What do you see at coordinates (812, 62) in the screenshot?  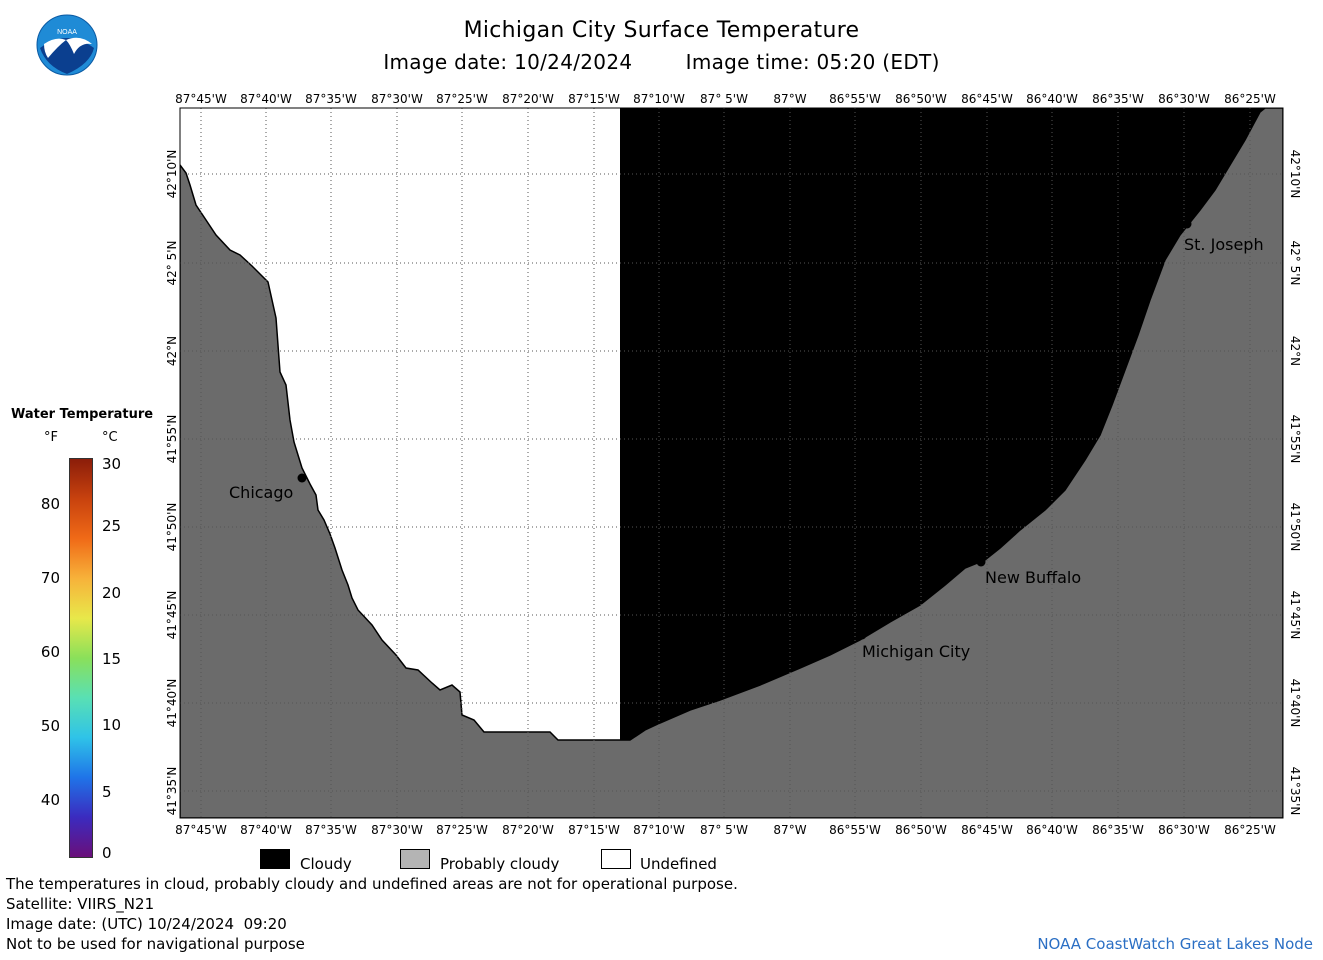 I see `image-time: Image time: 05:20 (EDT)` at bounding box center [812, 62].